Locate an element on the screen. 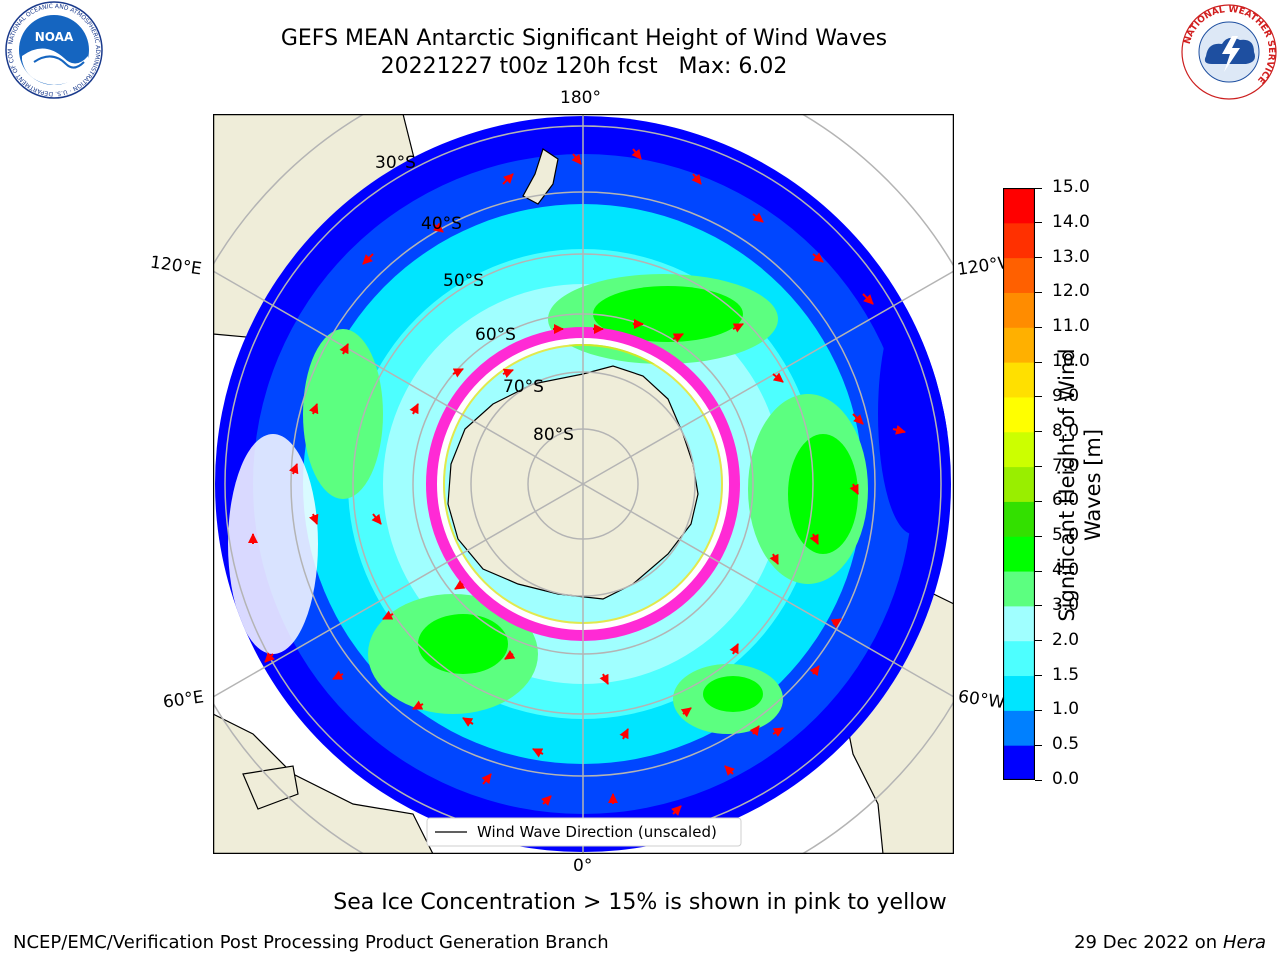  colorbar is located at coordinates (1019, 484).